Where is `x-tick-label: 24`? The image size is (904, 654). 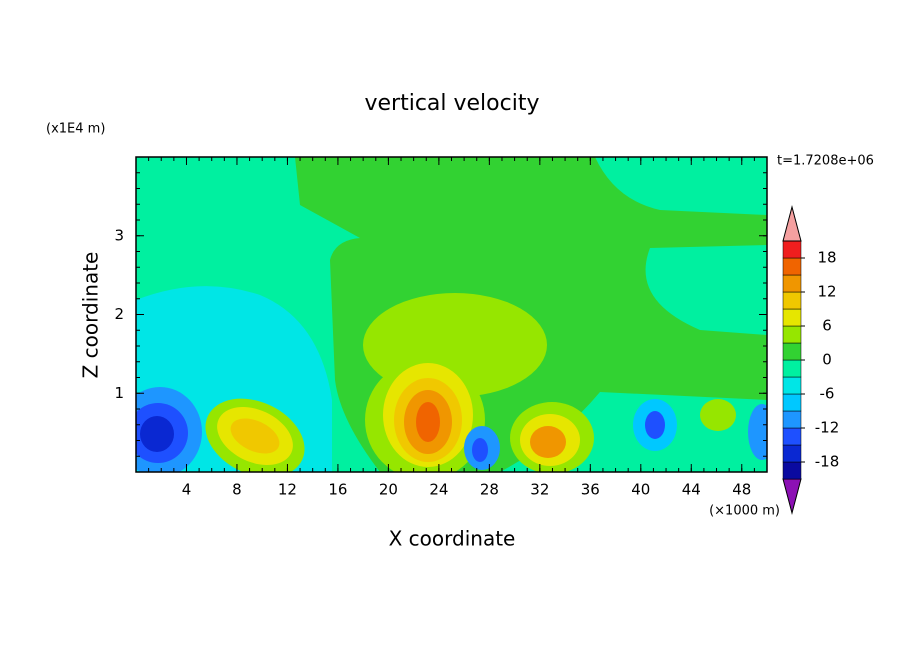
x-tick-label: 24 is located at coordinates (438, 490).